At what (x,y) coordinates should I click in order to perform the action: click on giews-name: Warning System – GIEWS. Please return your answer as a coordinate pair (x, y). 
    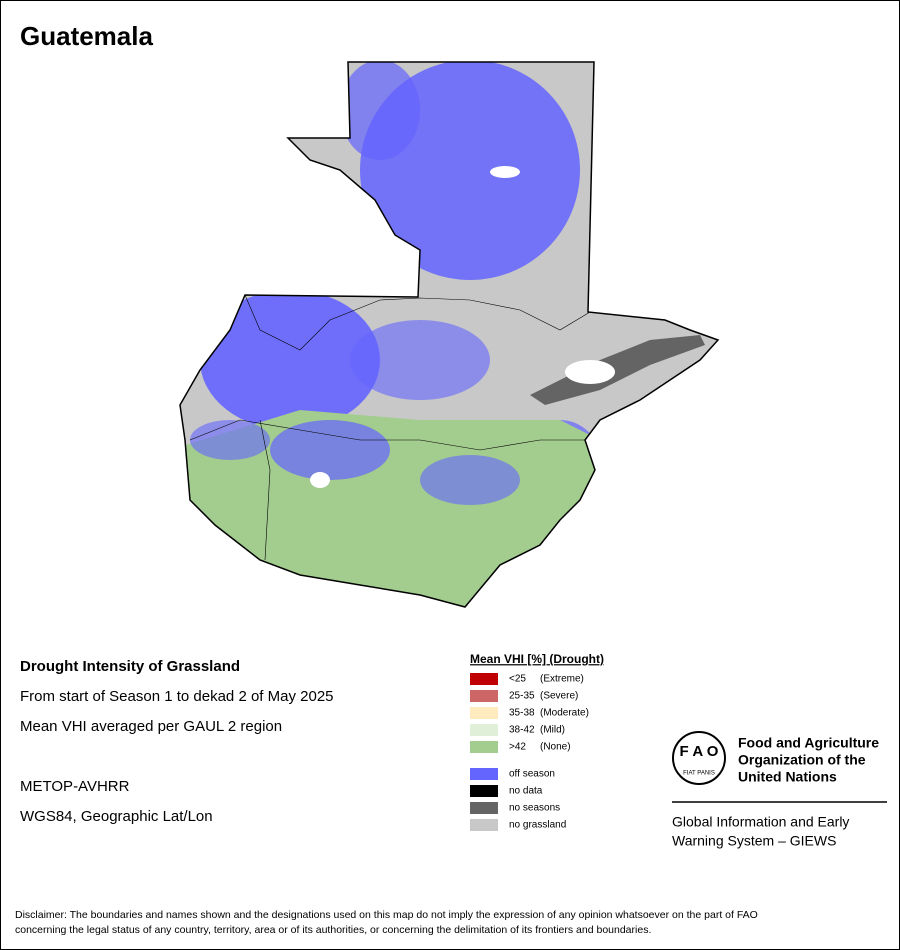
    Looking at the image, I should click on (754, 841).